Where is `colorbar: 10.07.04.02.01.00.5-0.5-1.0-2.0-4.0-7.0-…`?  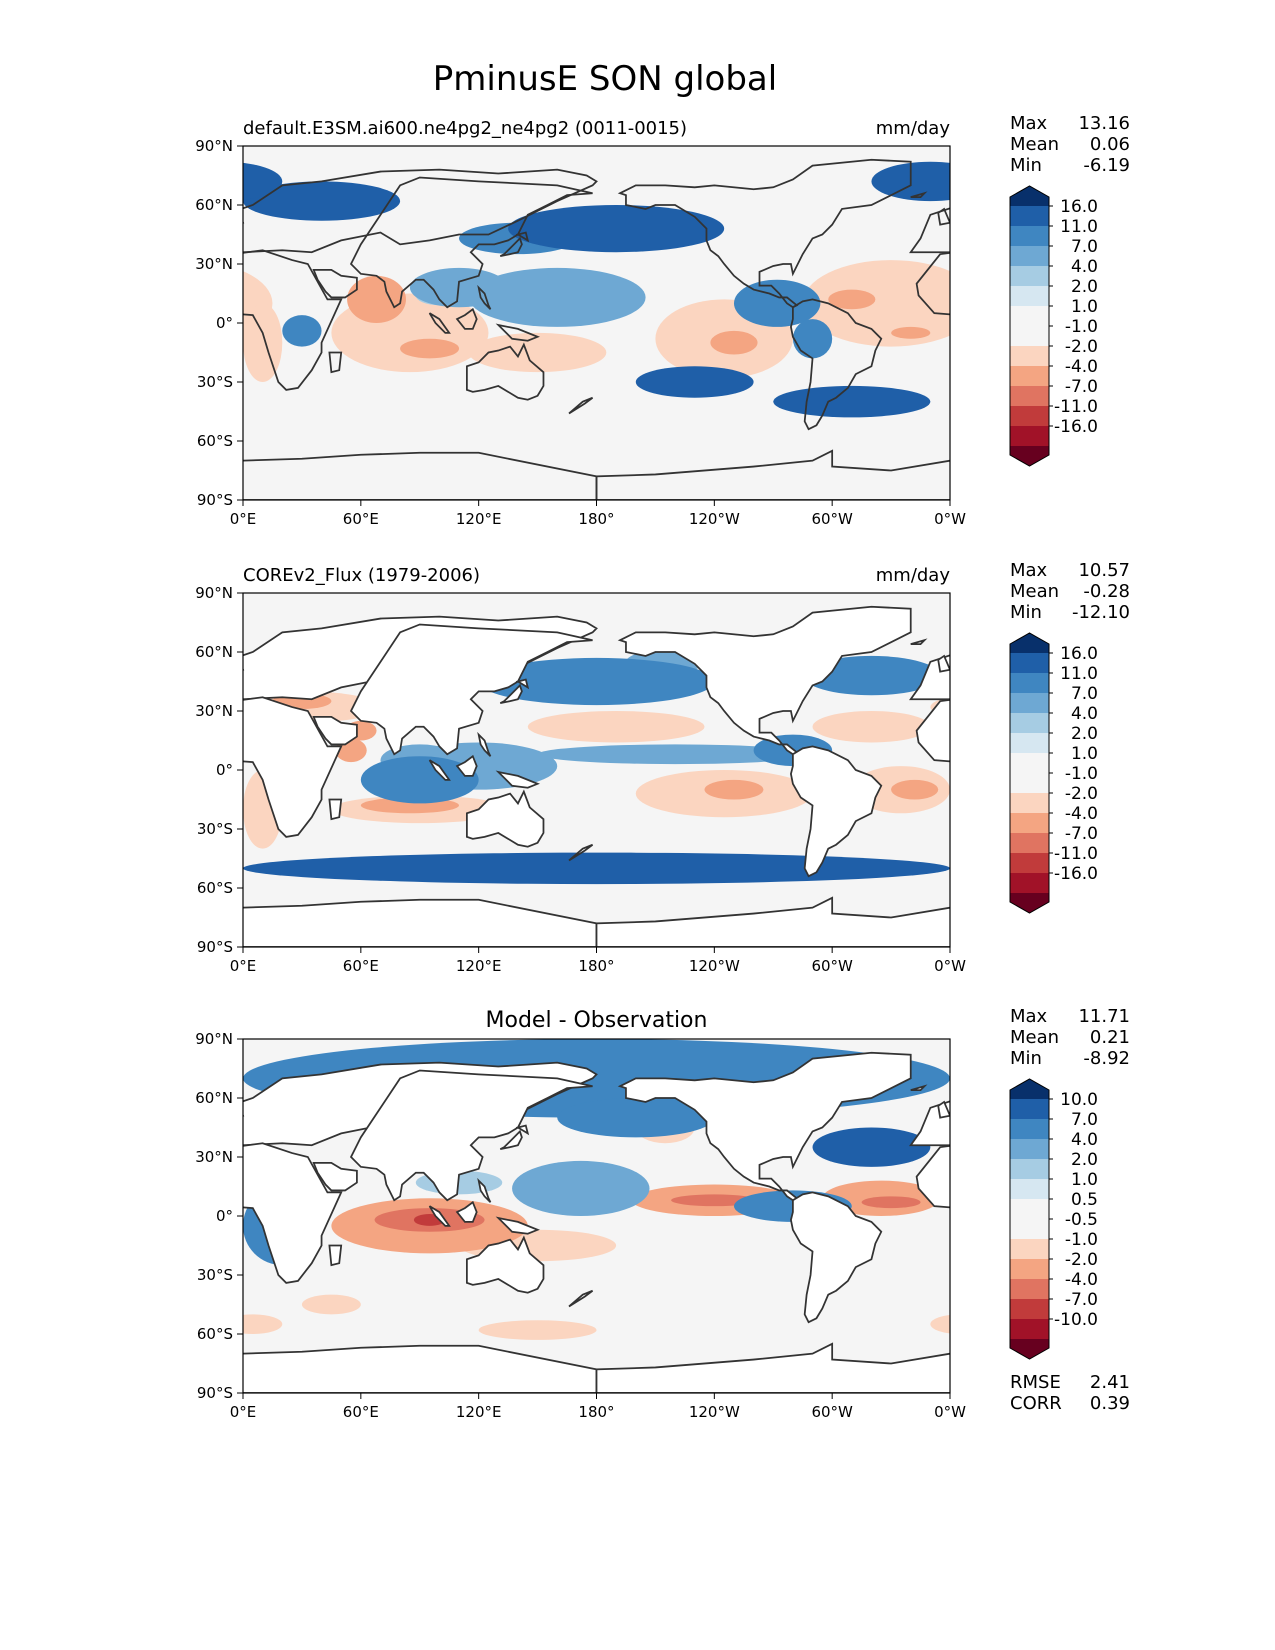 colorbar: 10.07.04.02.01.00.5-0.5-1.0-2.0-4.0-7.0-… is located at coordinates (1053, 1219).